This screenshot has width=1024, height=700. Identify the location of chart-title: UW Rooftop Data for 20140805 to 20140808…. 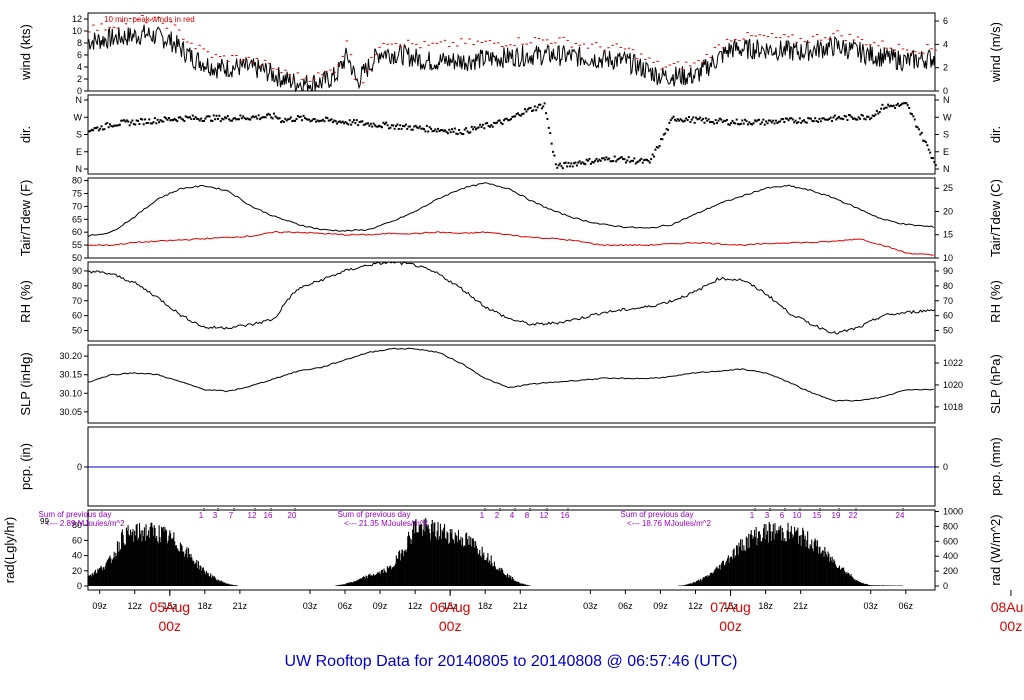
(511, 661).